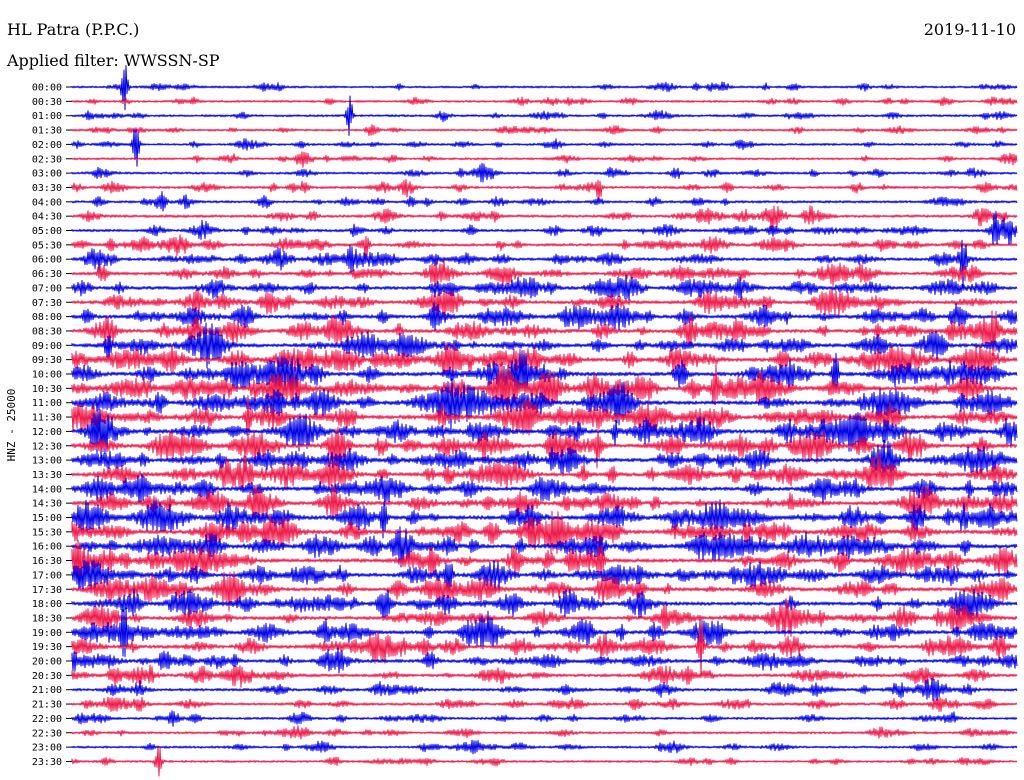 The width and height of the screenshot is (1024, 780). Describe the element at coordinates (47, 532) in the screenshot. I see `time-label: 15:30` at that location.